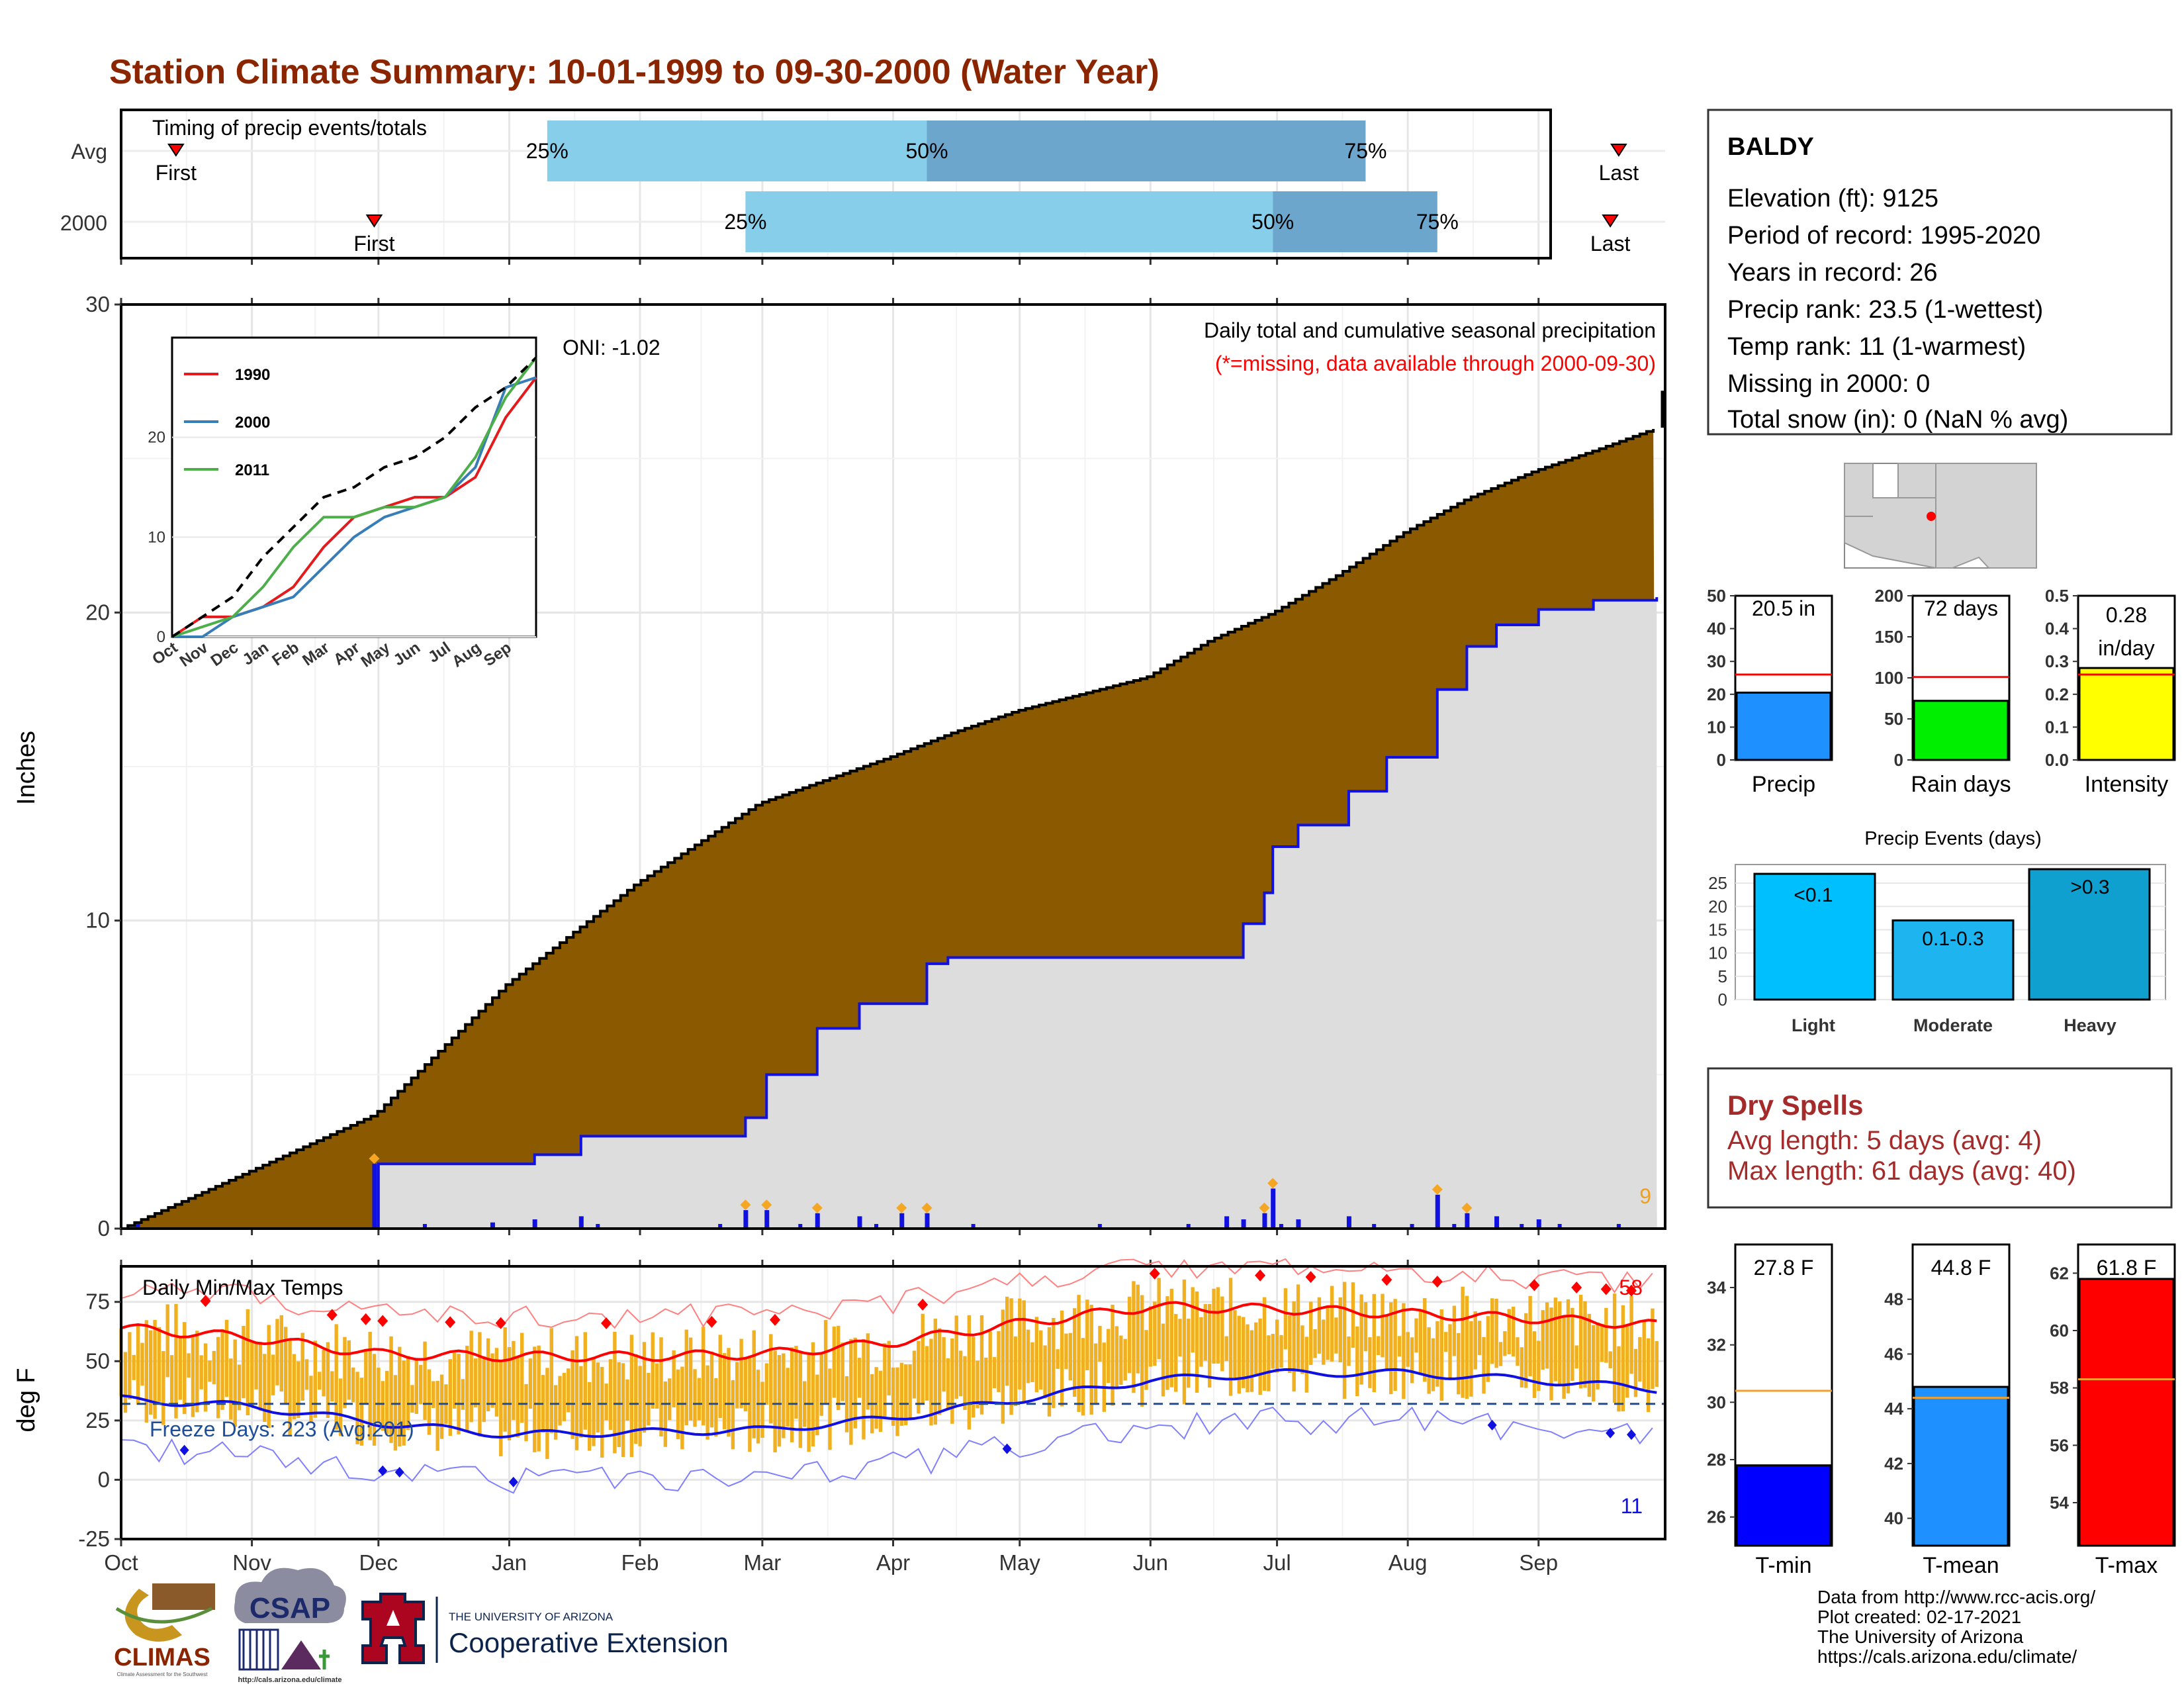 Image resolution: width=2184 pixels, height=1688 pixels. What do you see at coordinates (289, 1680) in the screenshot?
I see `csap-logo-url: http://cals.arizona.edu/climate` at bounding box center [289, 1680].